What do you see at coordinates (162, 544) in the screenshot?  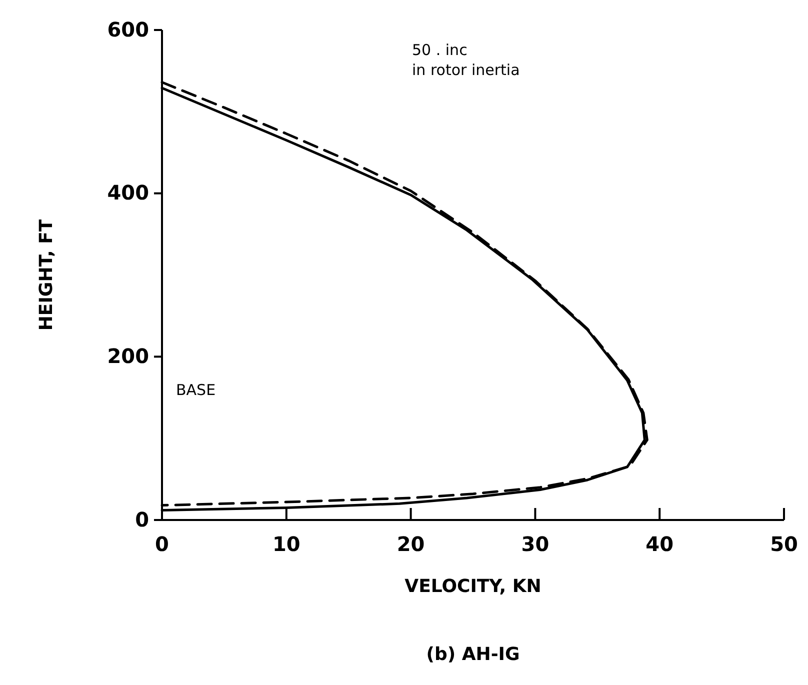 I see `x-tick-label: 0` at bounding box center [162, 544].